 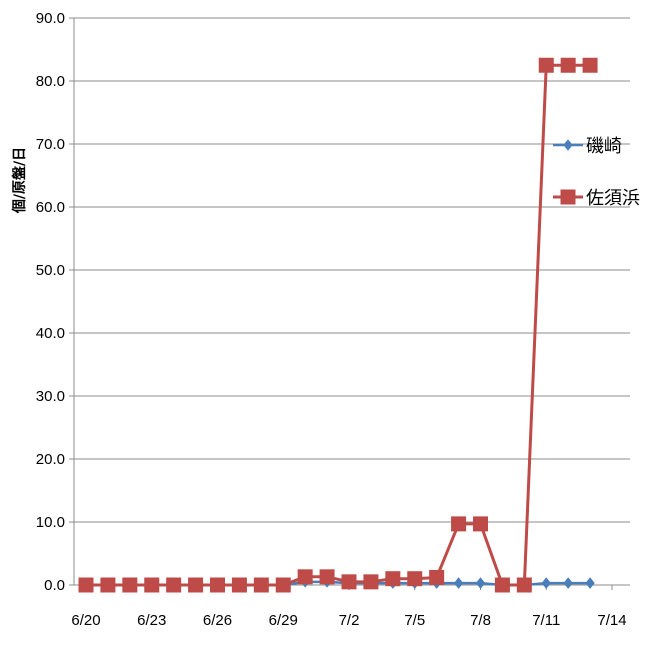 I want to click on x-tick-label: 7/8, so click(x=480, y=620).